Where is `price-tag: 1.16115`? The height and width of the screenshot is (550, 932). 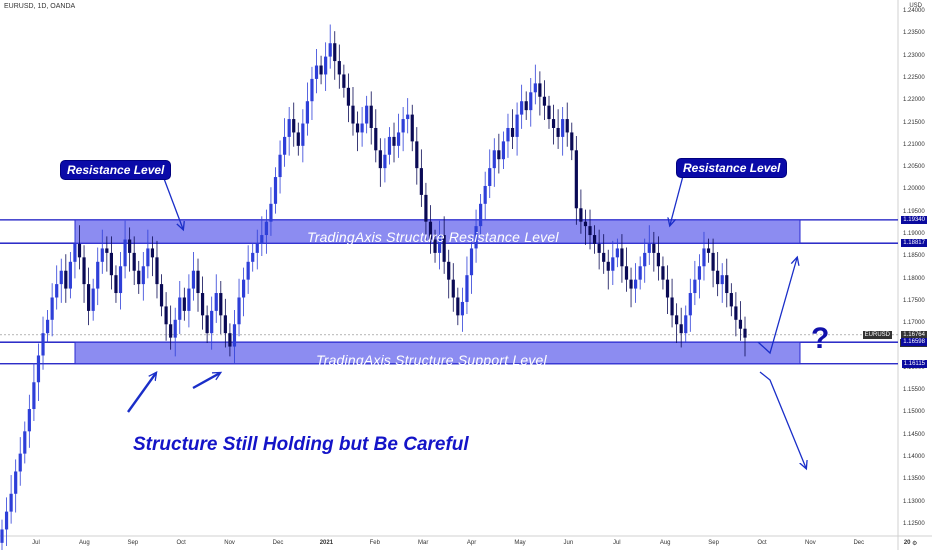 price-tag: 1.16115 is located at coordinates (914, 363).